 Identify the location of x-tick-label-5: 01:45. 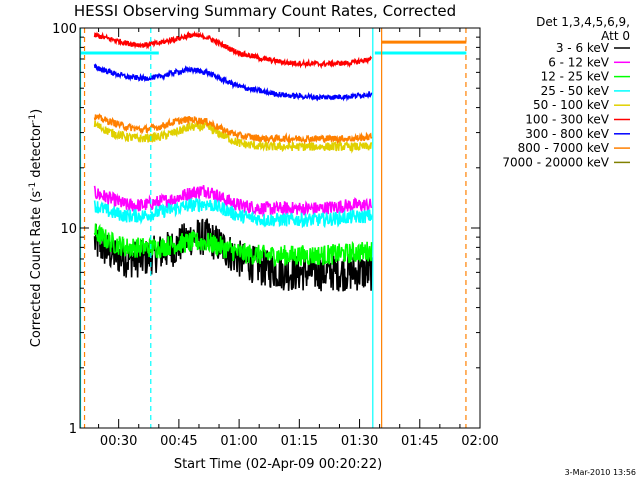
(419, 441).